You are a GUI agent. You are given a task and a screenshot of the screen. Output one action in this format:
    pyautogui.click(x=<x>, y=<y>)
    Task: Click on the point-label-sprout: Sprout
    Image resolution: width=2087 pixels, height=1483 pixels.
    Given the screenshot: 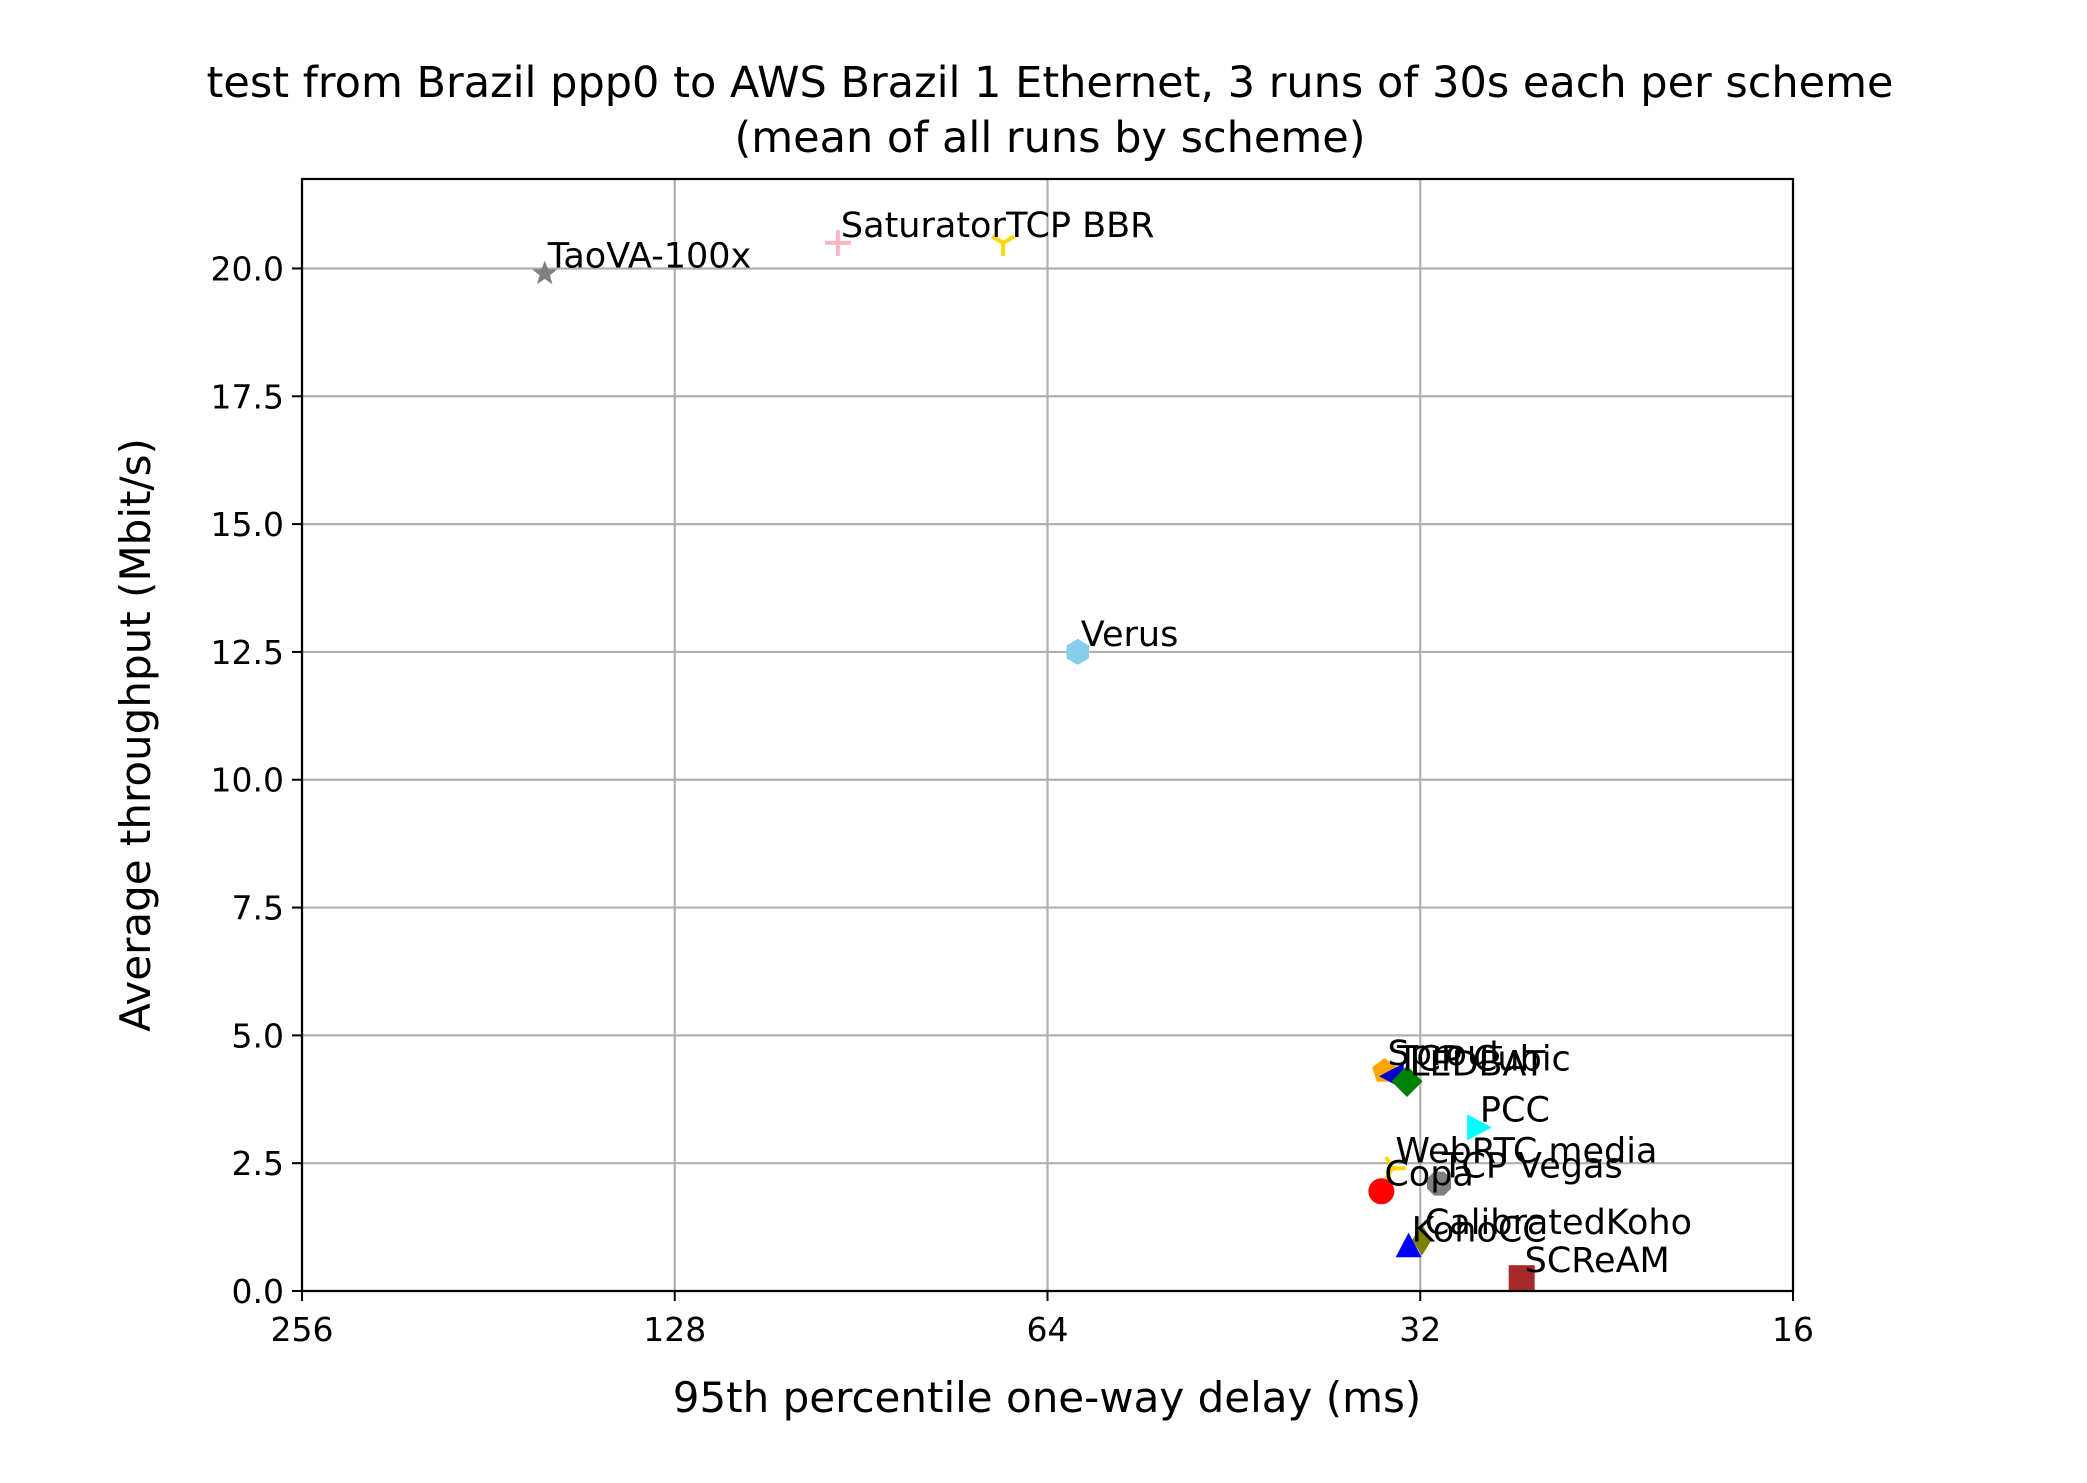 What is the action you would take?
    pyautogui.click(x=1444, y=1054)
    